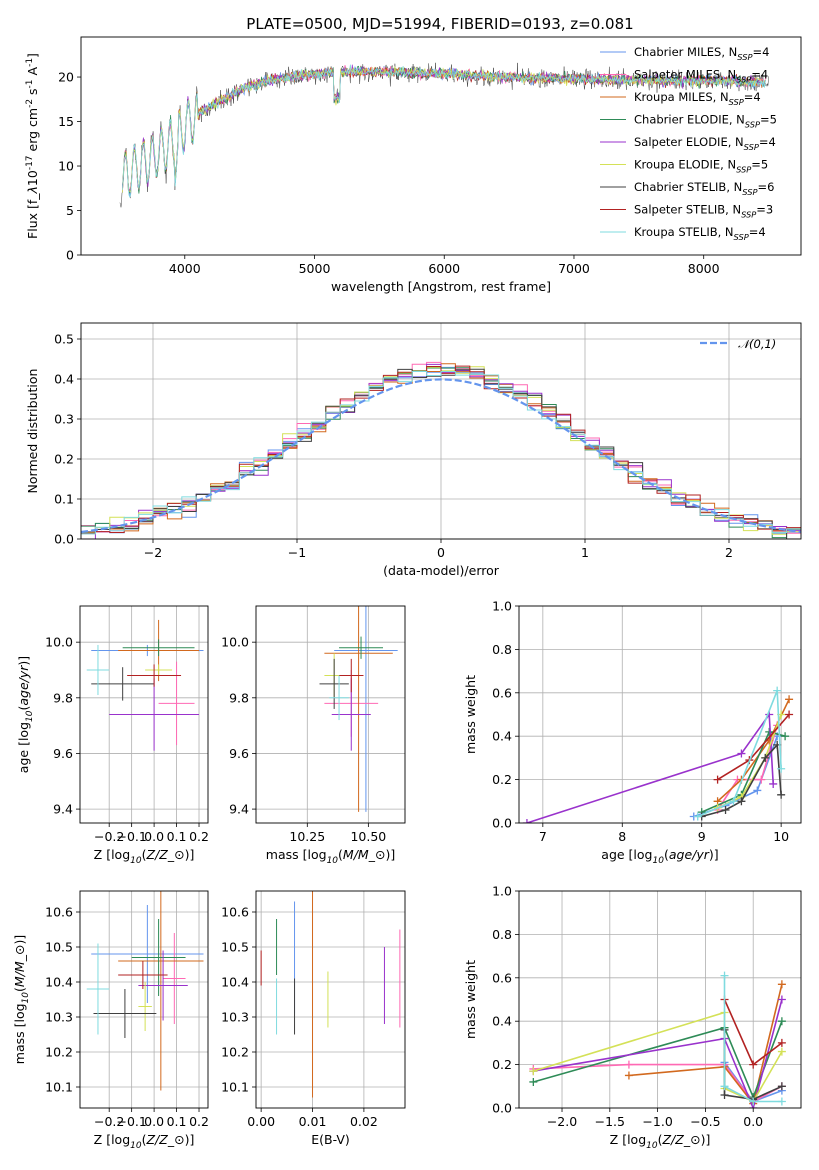 This screenshot has height=1170, width=819. Describe the element at coordinates (235, 1087) in the screenshot. I see `mass_vs_ebv-ytick-label: 10.1` at that location.